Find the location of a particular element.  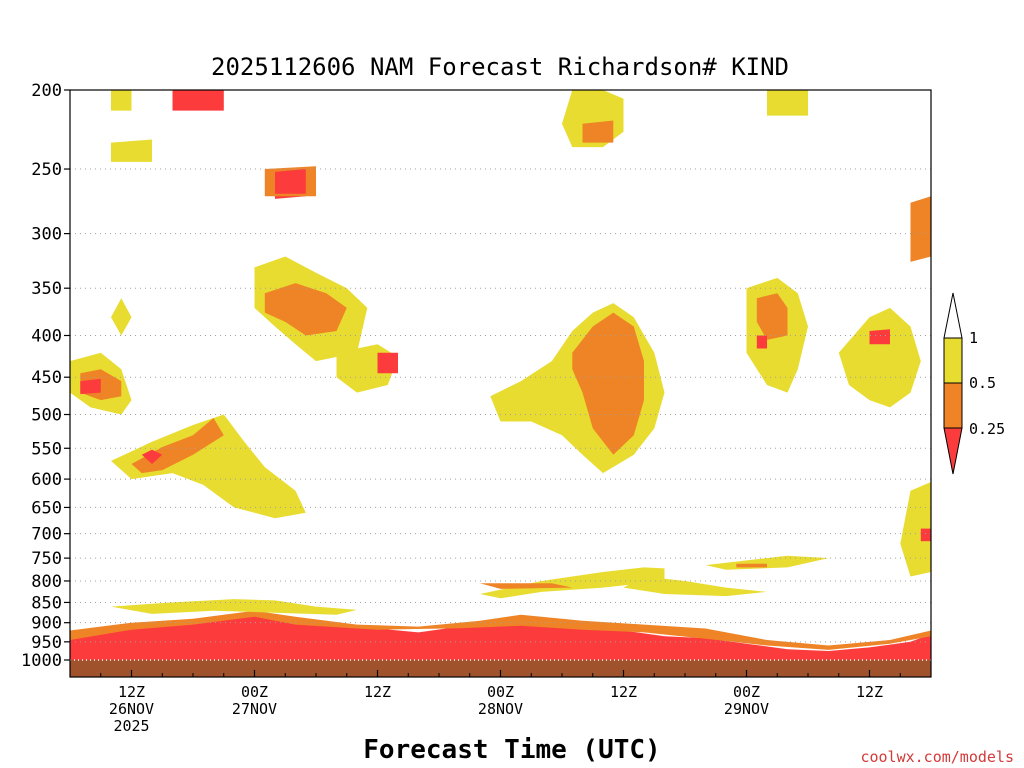

xtick-label-78-0: 12Z is located at coordinates (869, 692).